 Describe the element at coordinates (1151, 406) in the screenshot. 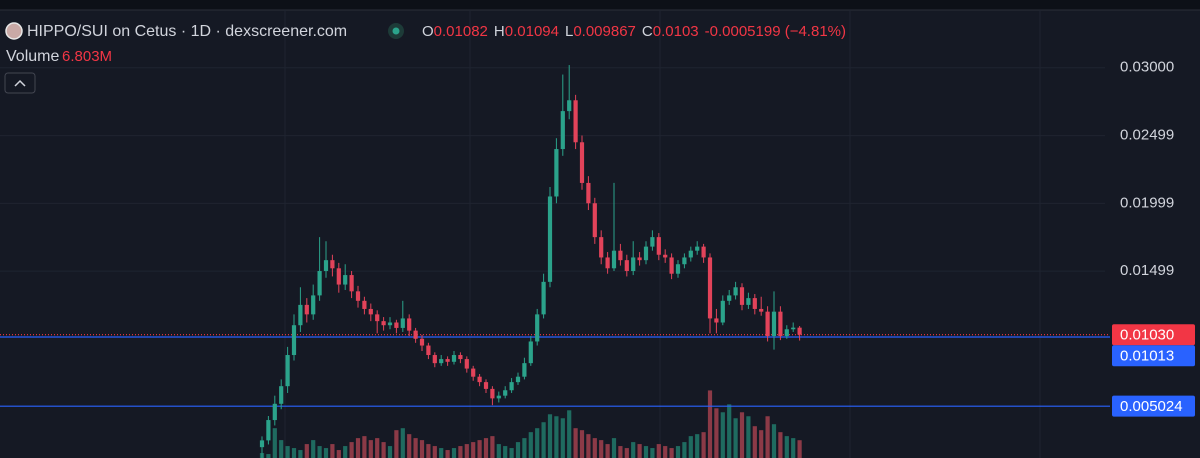

I see `price-badge-label: 0.005024` at that location.